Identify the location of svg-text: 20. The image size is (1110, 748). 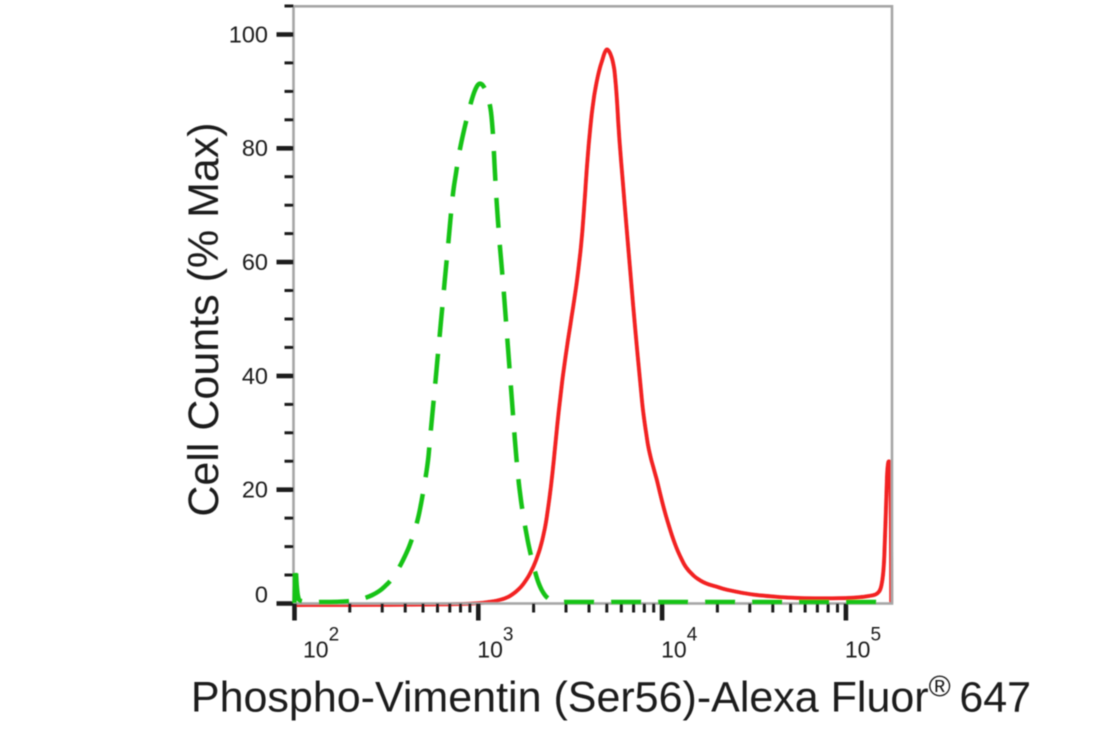
(255, 490).